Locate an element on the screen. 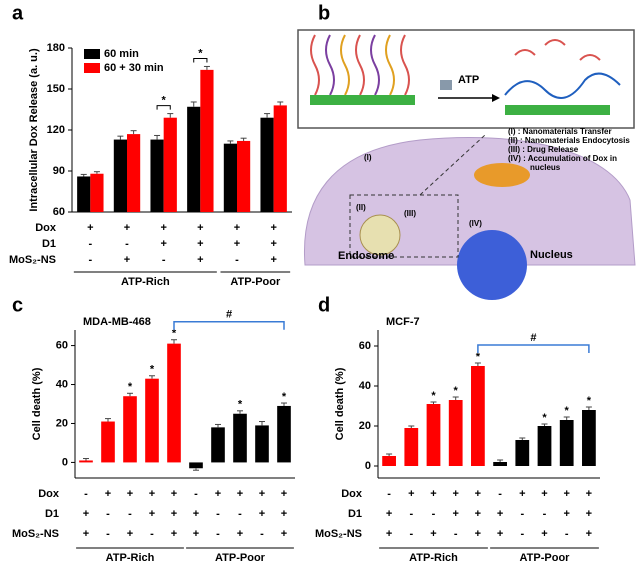  y-tick-label: 120 is located at coordinates (56, 130).